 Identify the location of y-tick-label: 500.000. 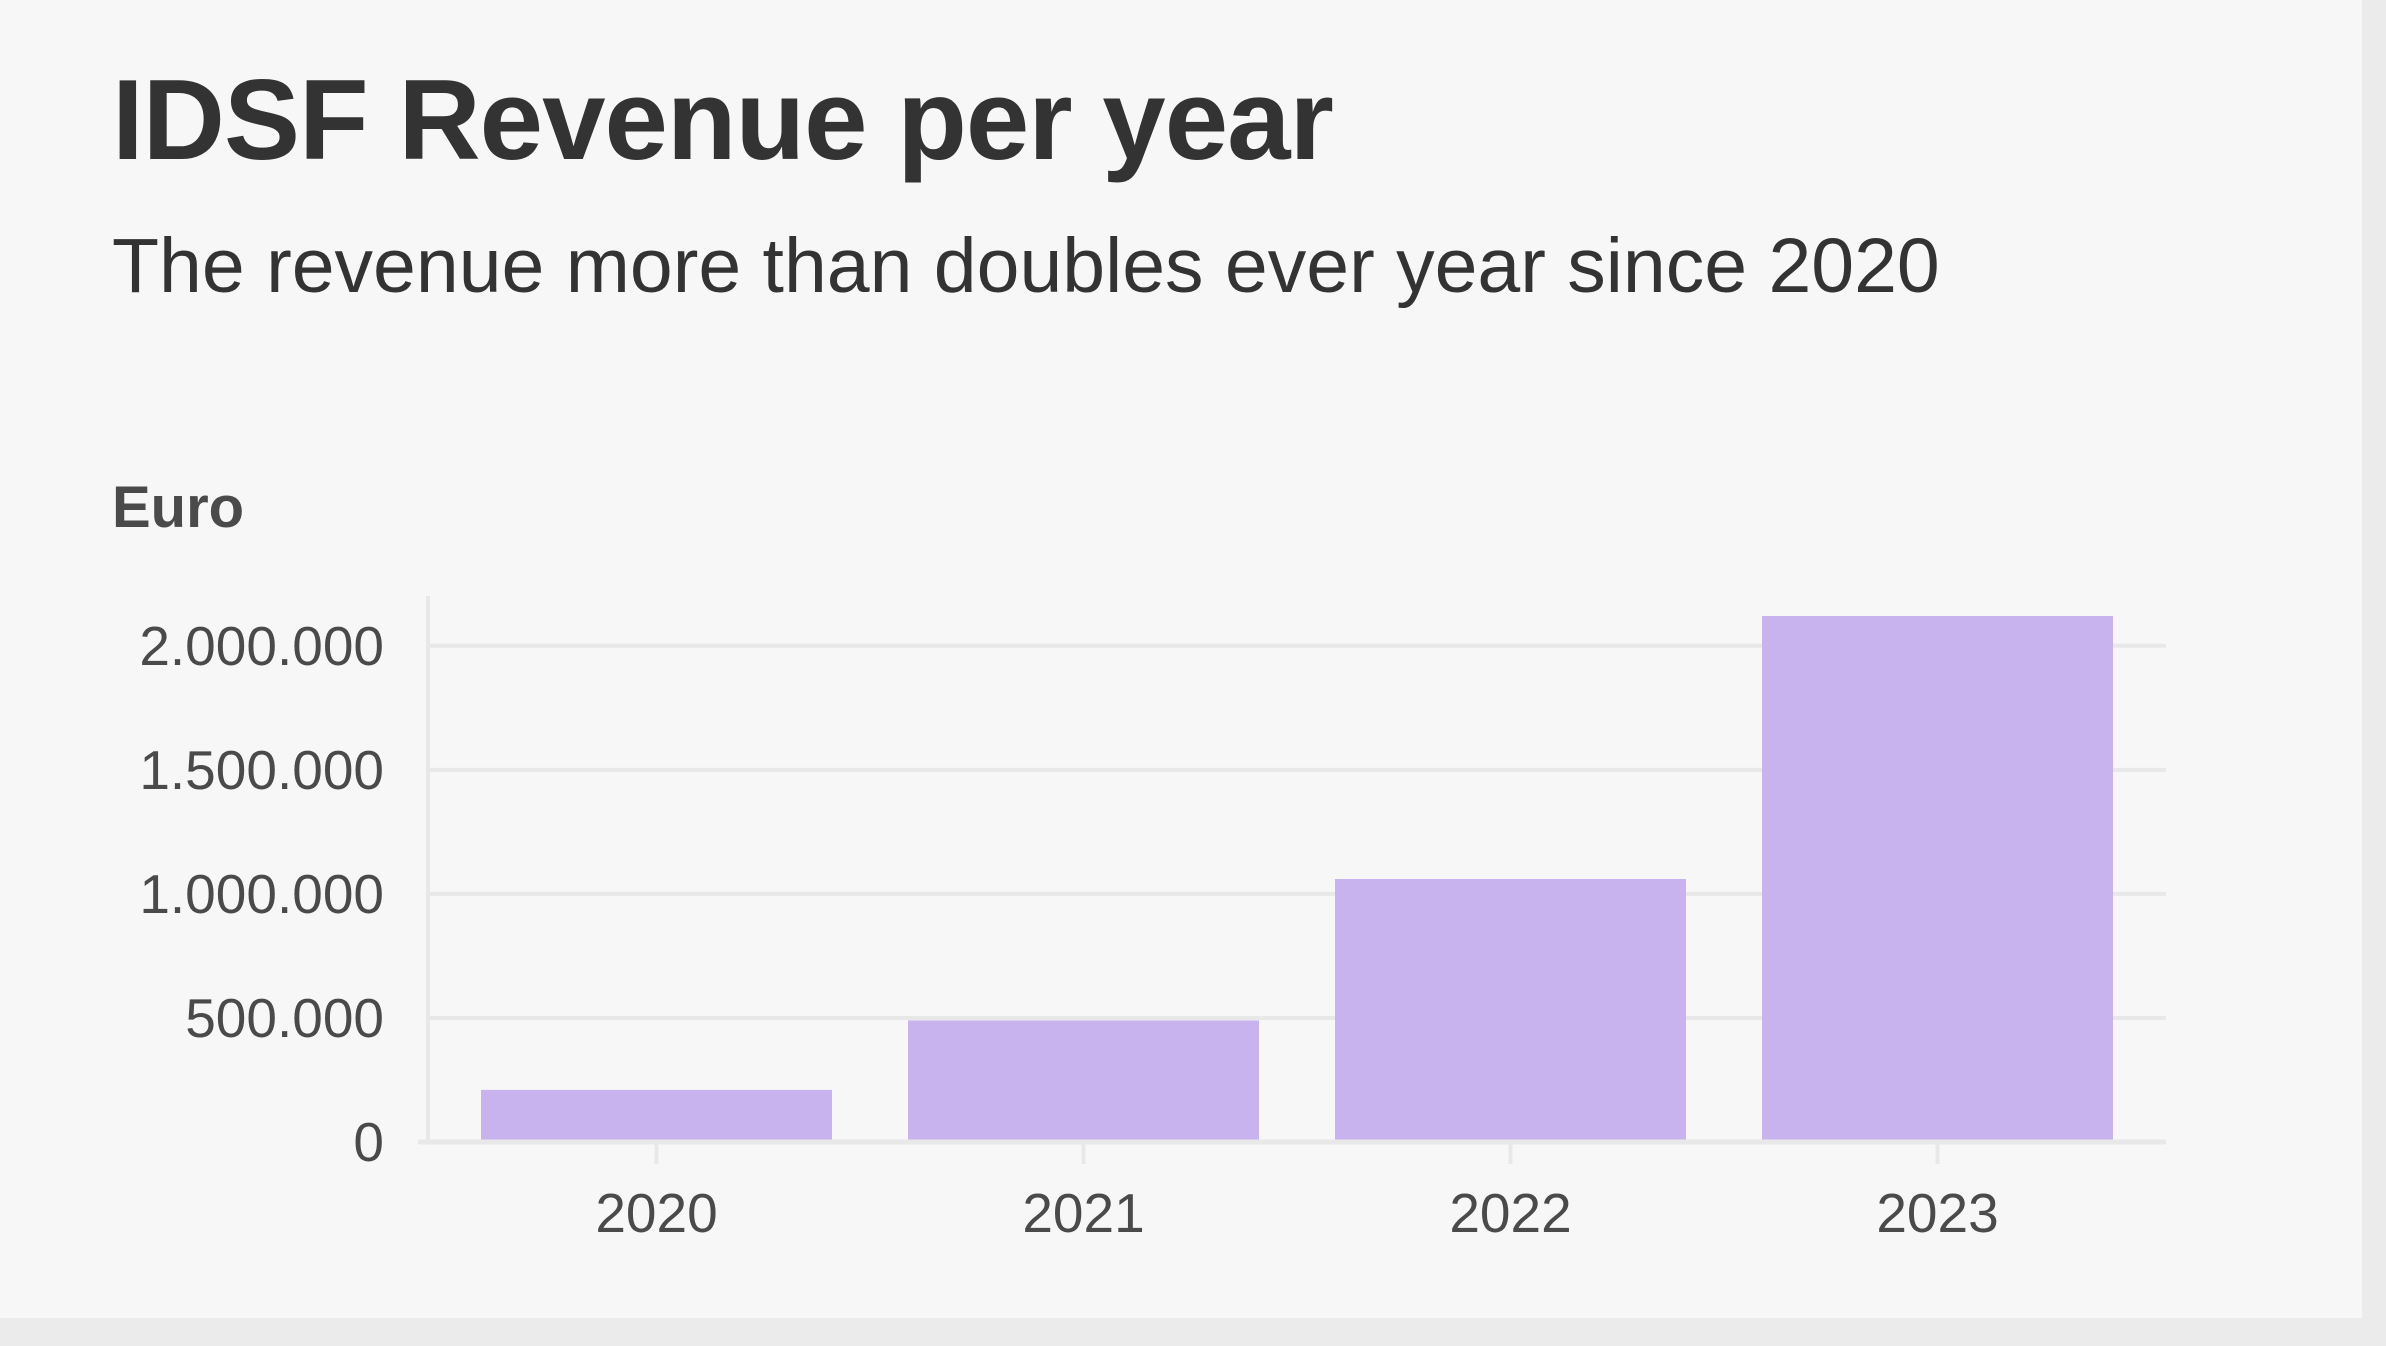
(284, 1018).